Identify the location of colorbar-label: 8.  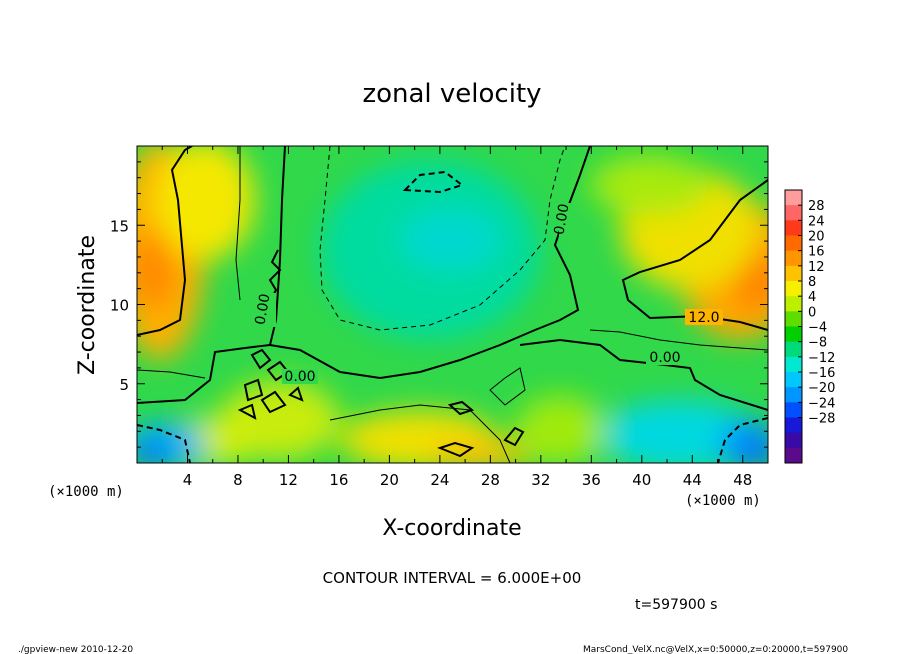
(812, 282).